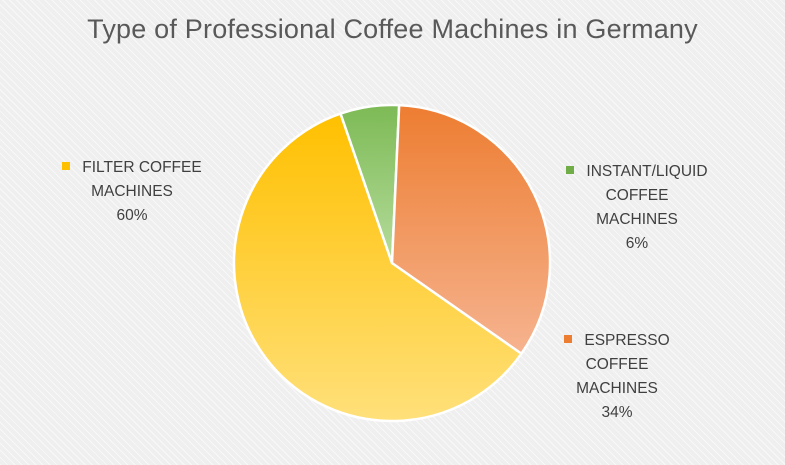 Image resolution: width=785 pixels, height=465 pixels. I want to click on slice-percent-espresso: 34%, so click(617, 412).